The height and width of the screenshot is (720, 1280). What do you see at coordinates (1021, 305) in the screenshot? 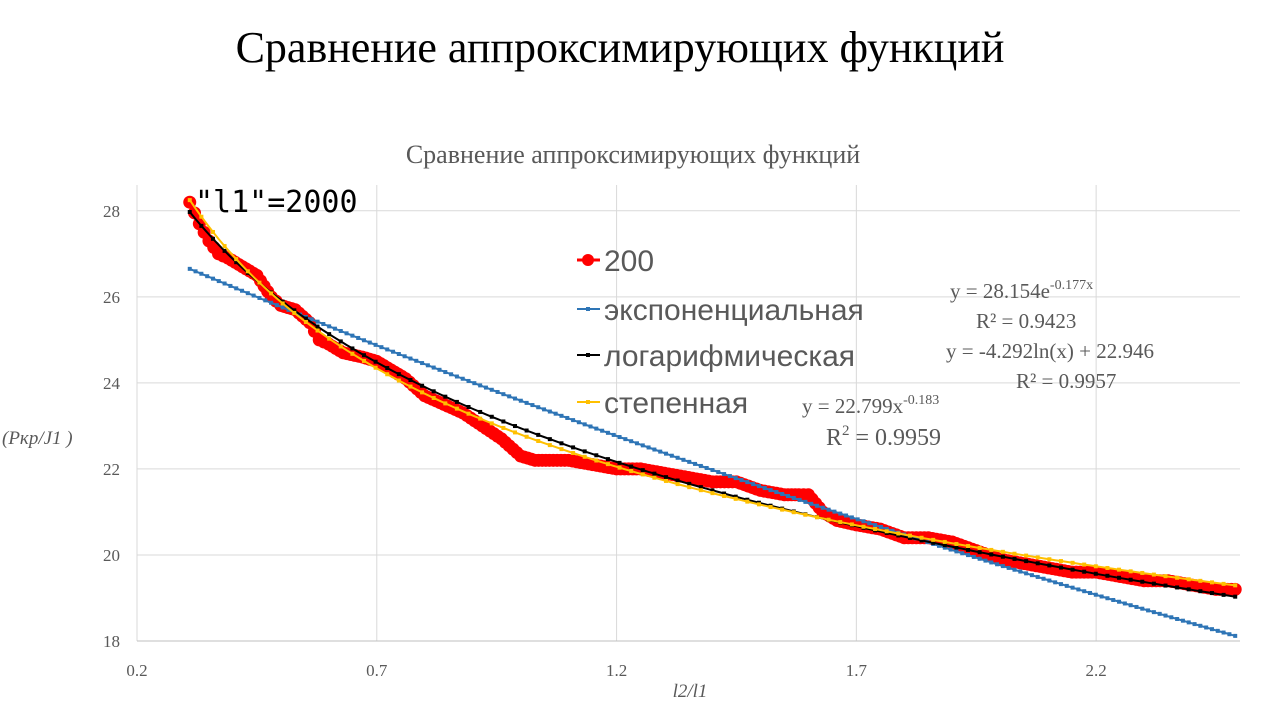
I see `equation-exponential: y = 28.154e-0.177x R² = 0.9423` at bounding box center [1021, 305].